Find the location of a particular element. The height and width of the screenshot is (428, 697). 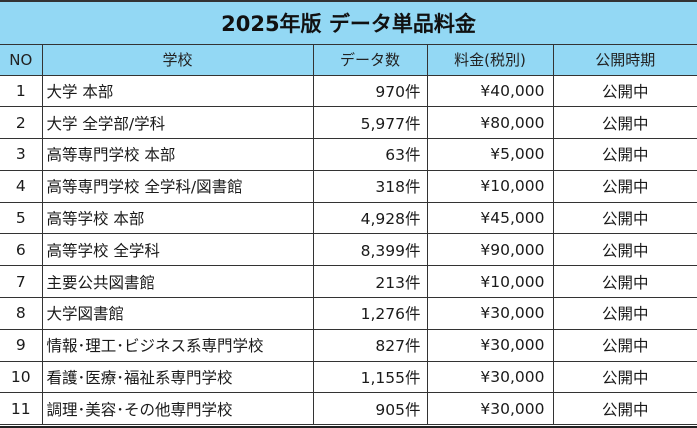

column-header-status: 公開時期 is located at coordinates (624, 60).